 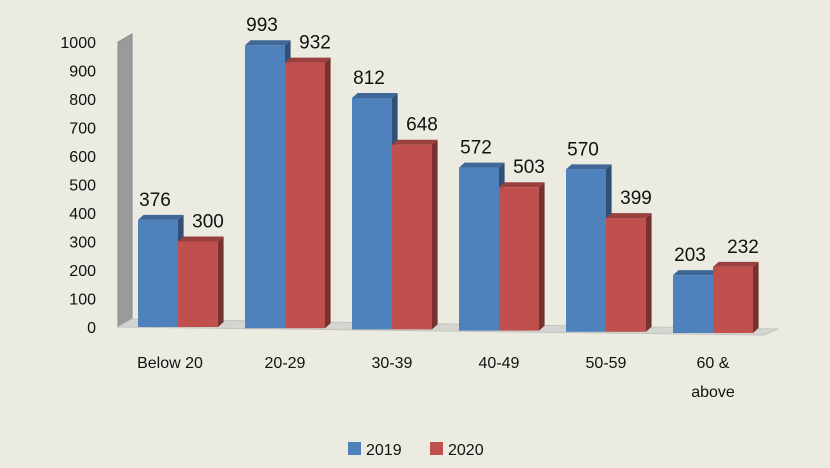 I want to click on x-tick-label: Below 20, so click(x=170, y=363).